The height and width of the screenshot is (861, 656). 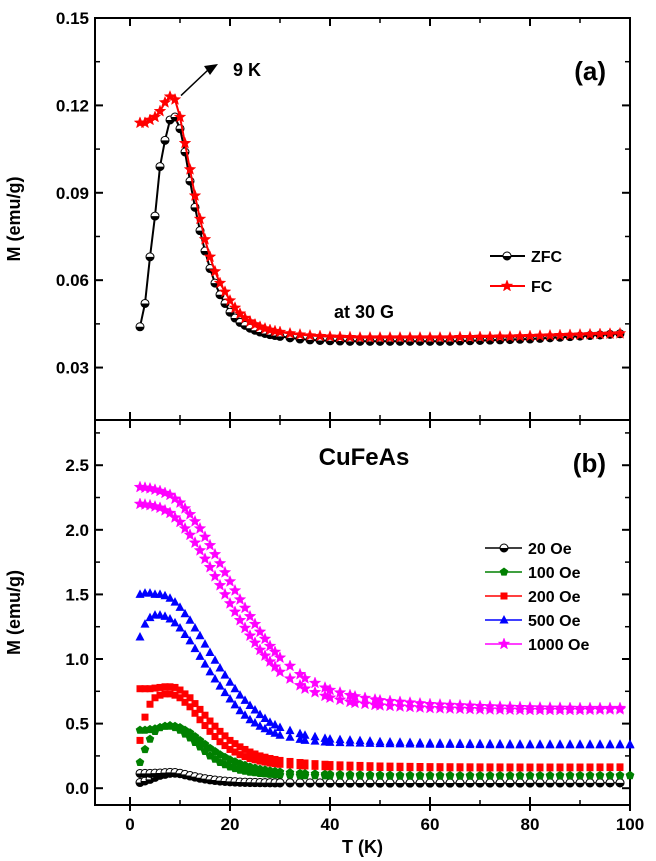 I want to click on y-axis-label: M (emu/g), so click(x=14, y=612).